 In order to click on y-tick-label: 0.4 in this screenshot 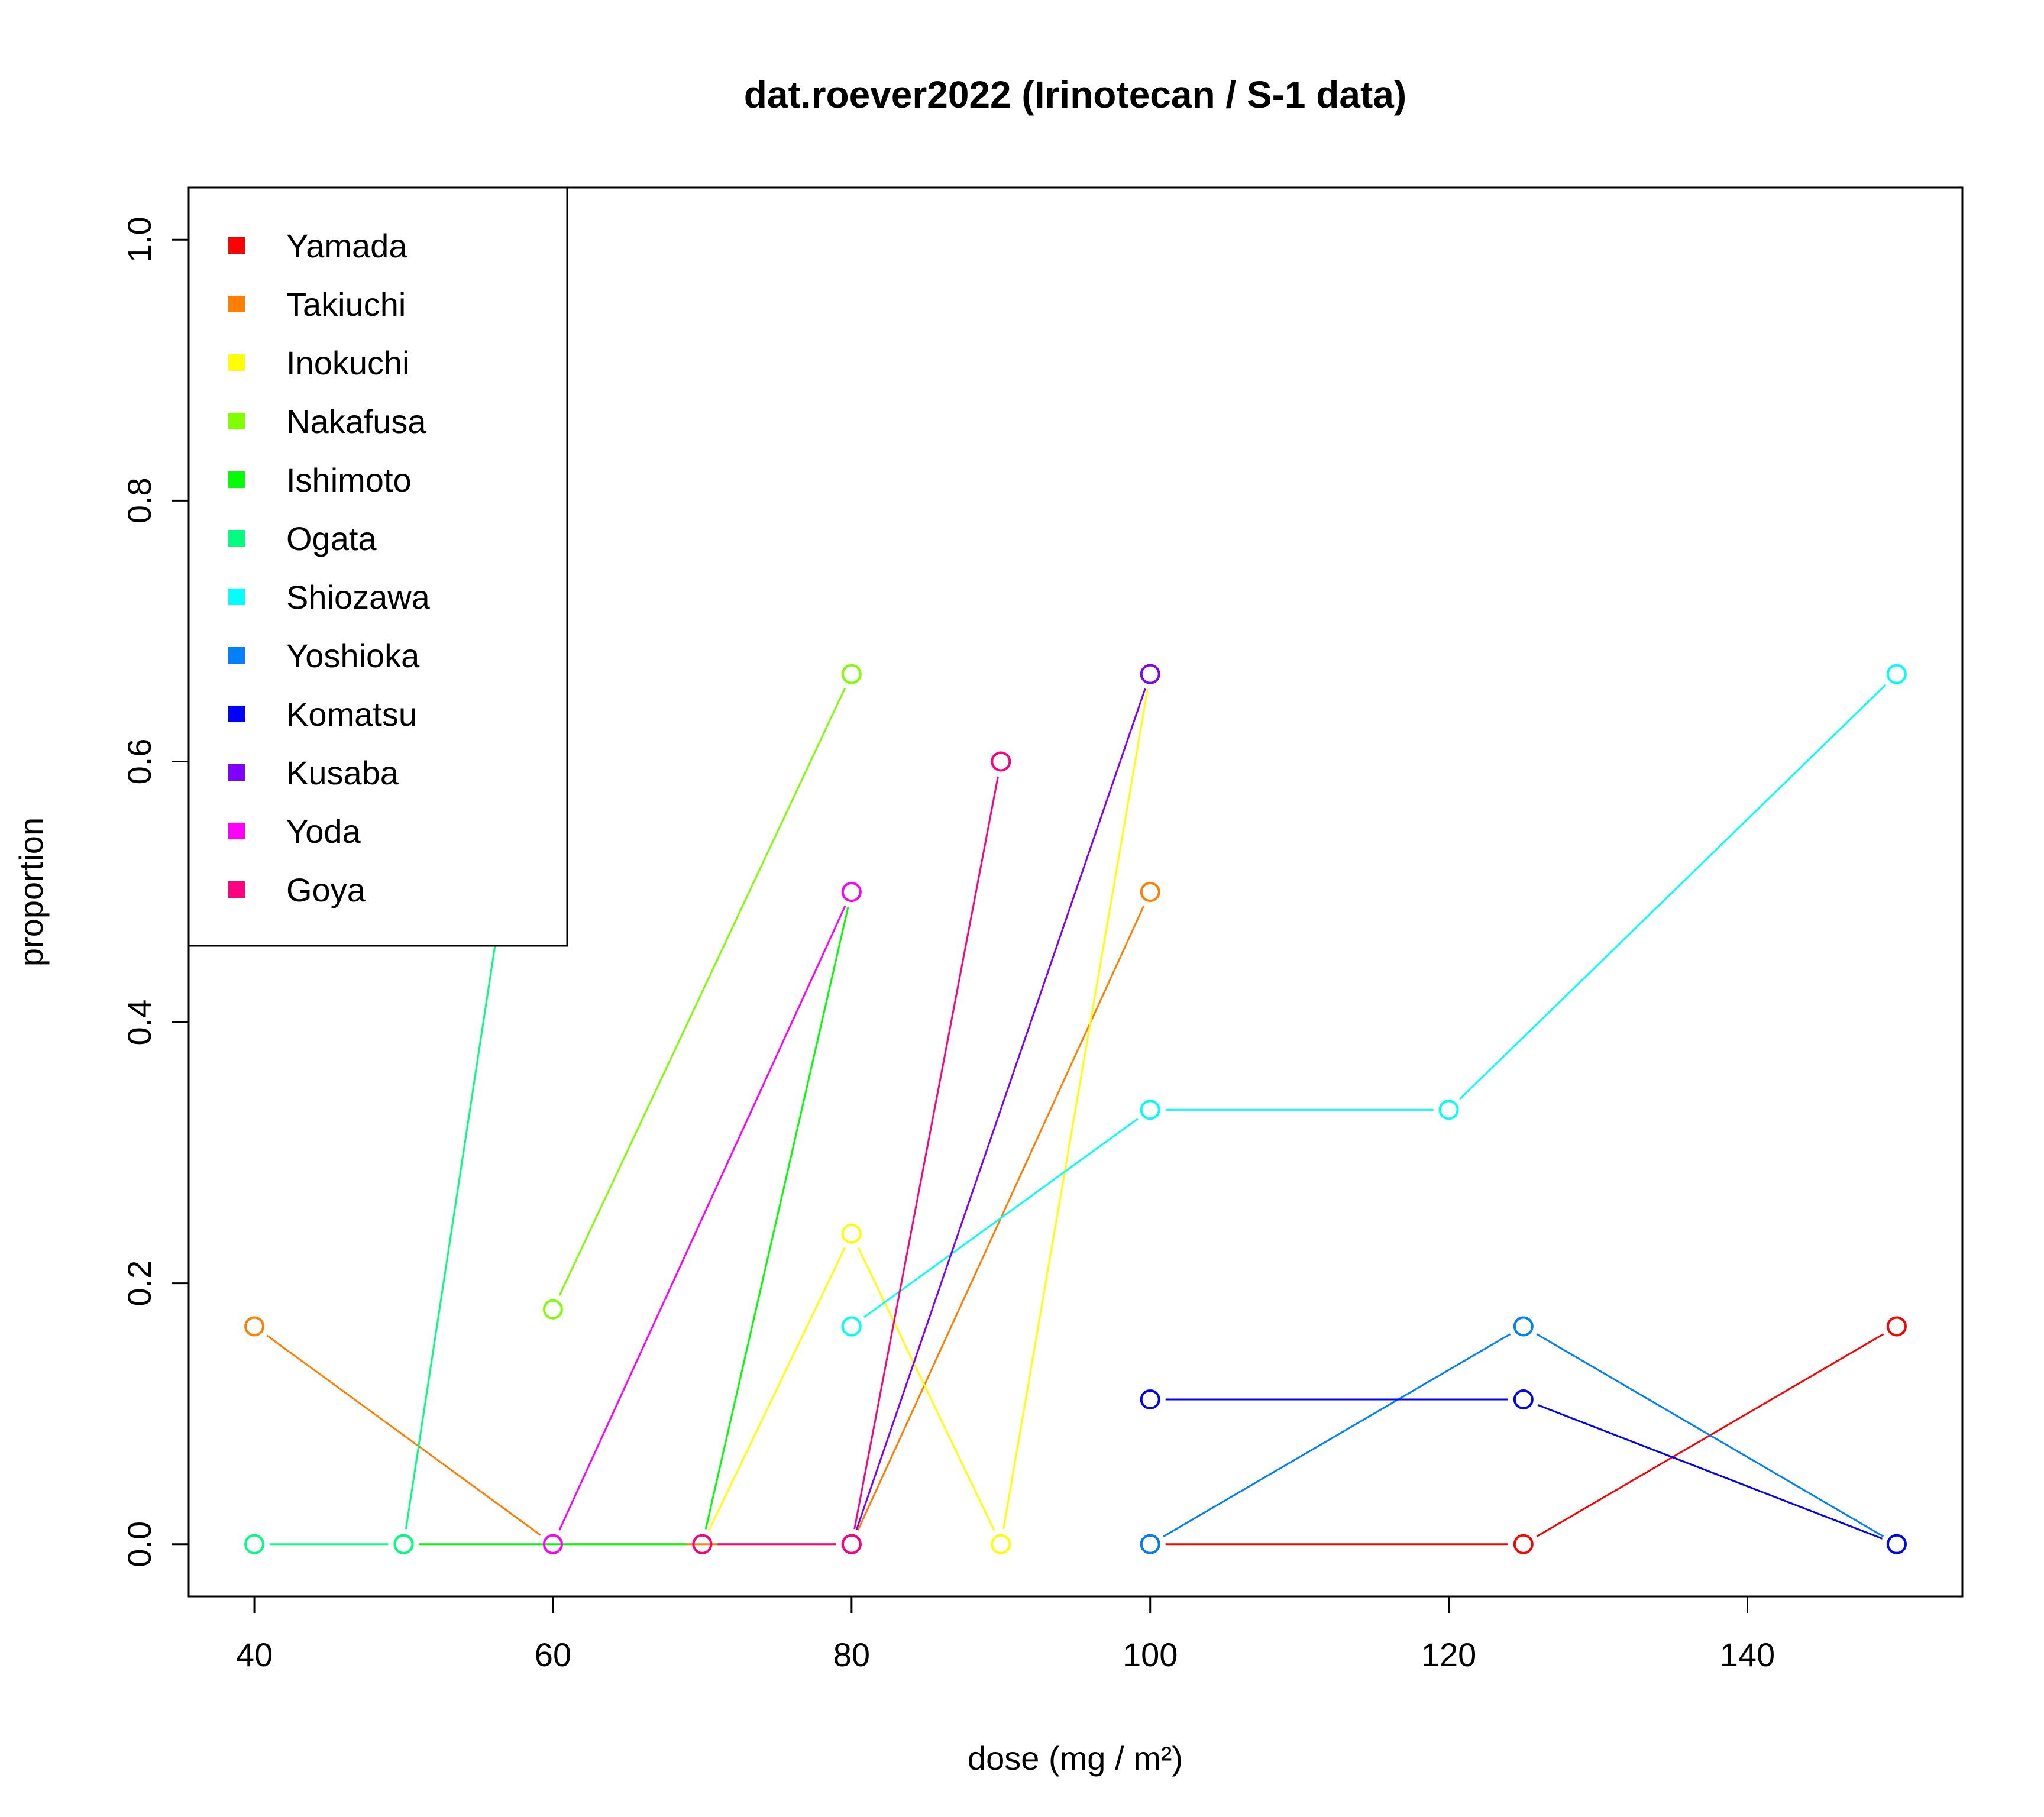, I will do `click(139, 1023)`.